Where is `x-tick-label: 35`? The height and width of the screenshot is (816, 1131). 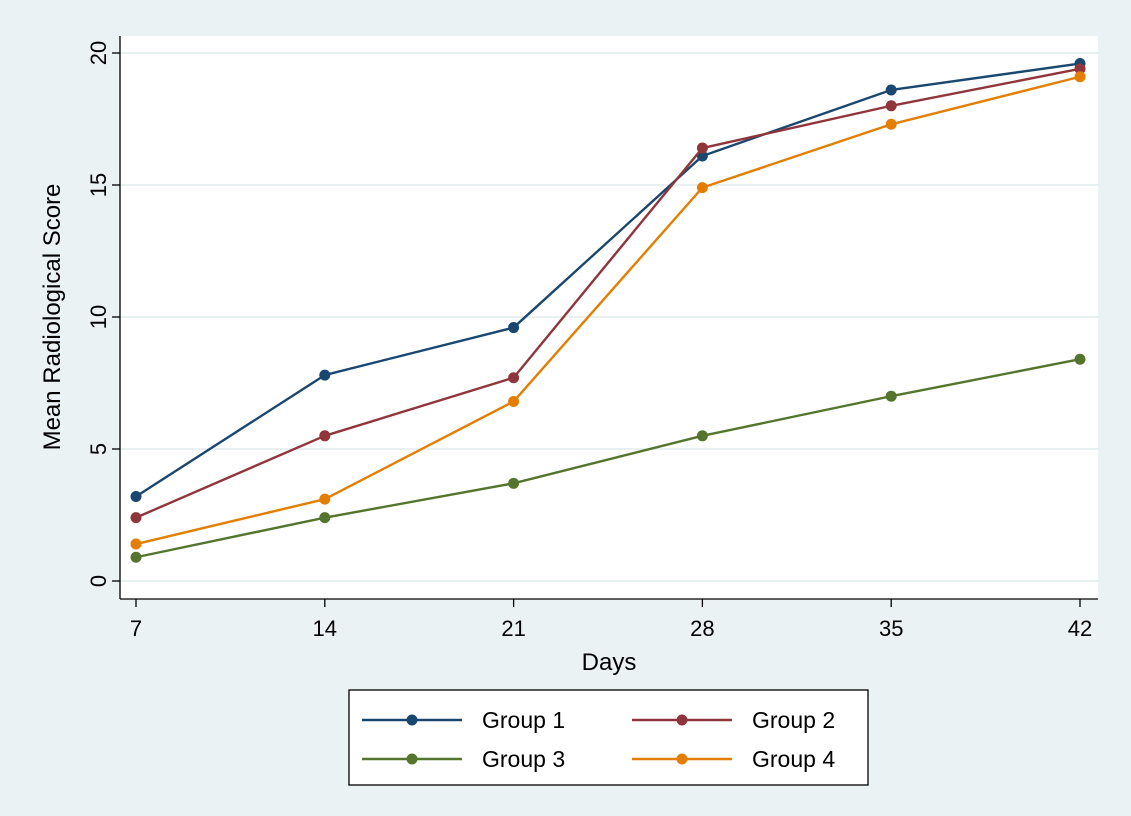
x-tick-label: 35 is located at coordinates (891, 628).